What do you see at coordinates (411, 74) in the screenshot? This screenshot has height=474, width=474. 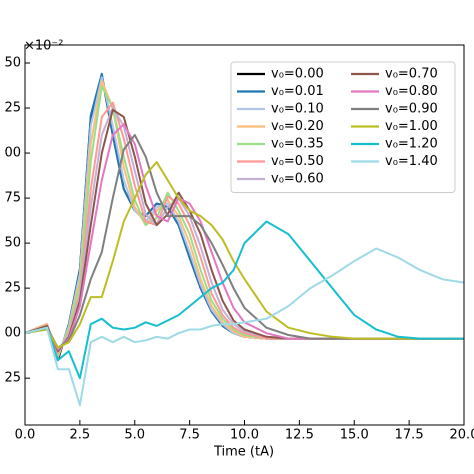 I see `legend-label: v₀=0.70` at bounding box center [411, 74].